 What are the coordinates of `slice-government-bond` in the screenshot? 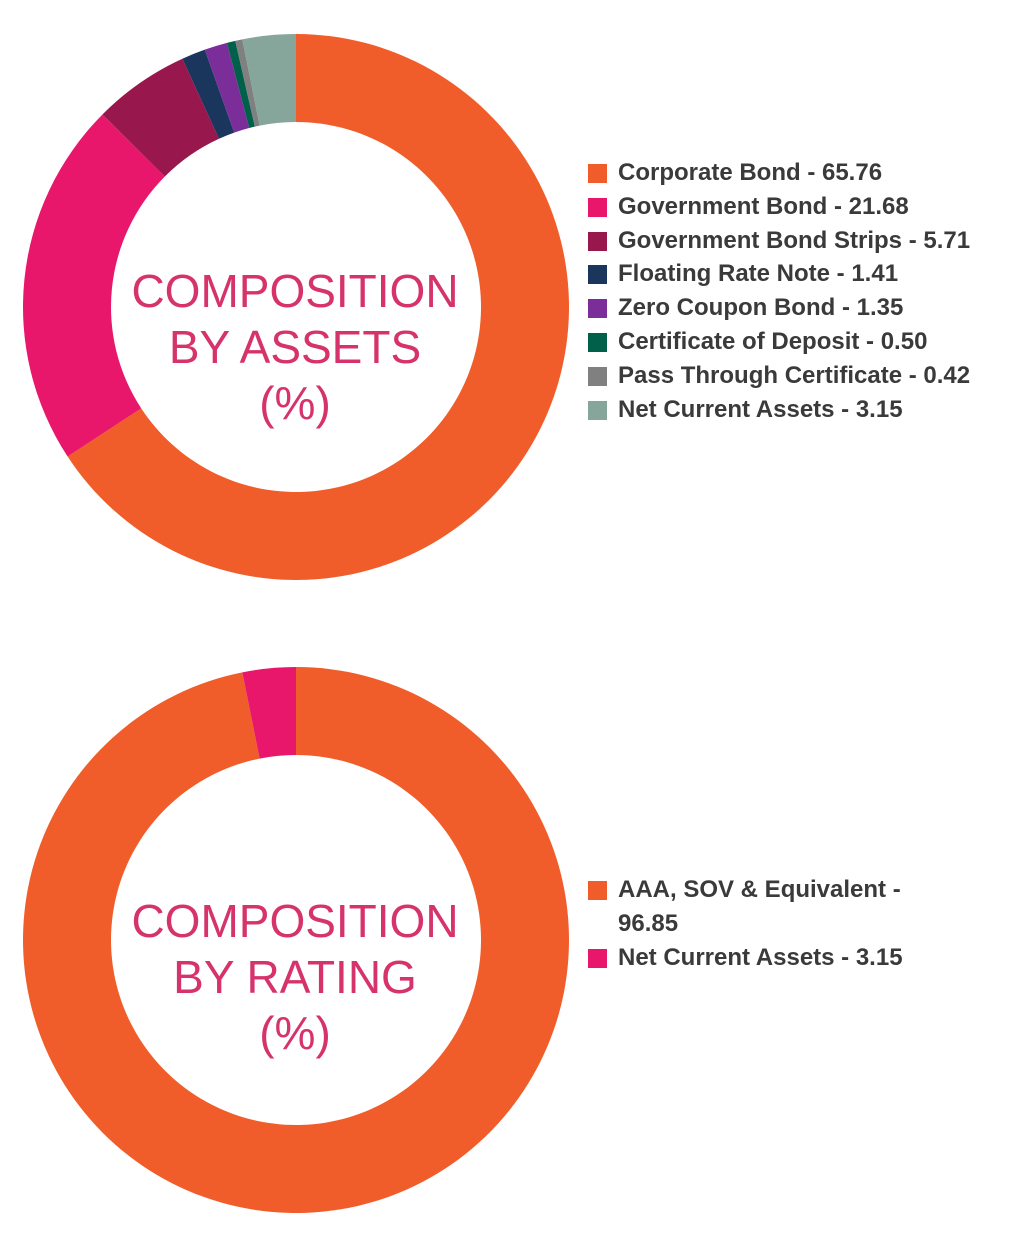 It's located at (93, 285).